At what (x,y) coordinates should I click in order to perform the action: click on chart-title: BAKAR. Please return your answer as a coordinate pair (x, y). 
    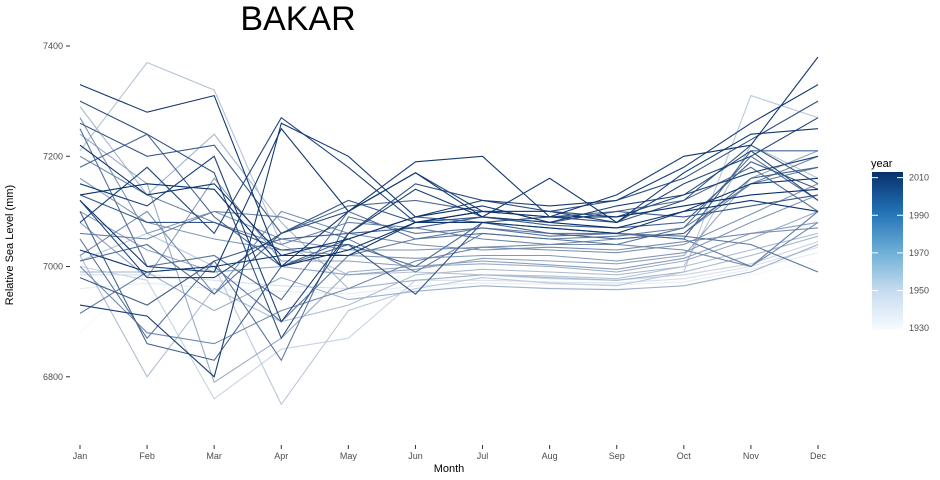
    Looking at the image, I should click on (297, 19).